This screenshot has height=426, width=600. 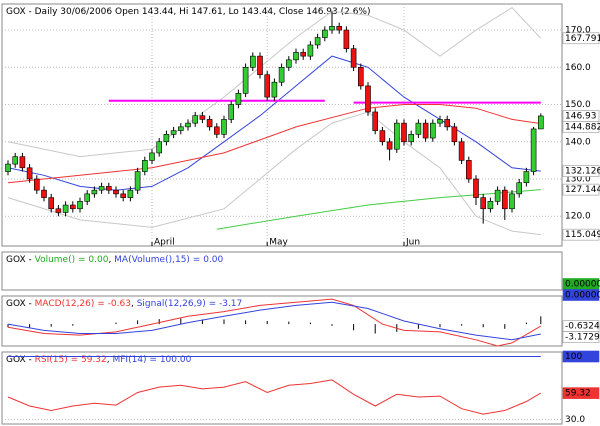 I want to click on x-tick-label: Jun, so click(x=412, y=243).